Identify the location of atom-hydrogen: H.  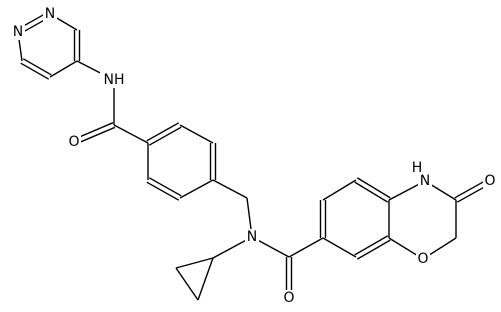
(417, 168).